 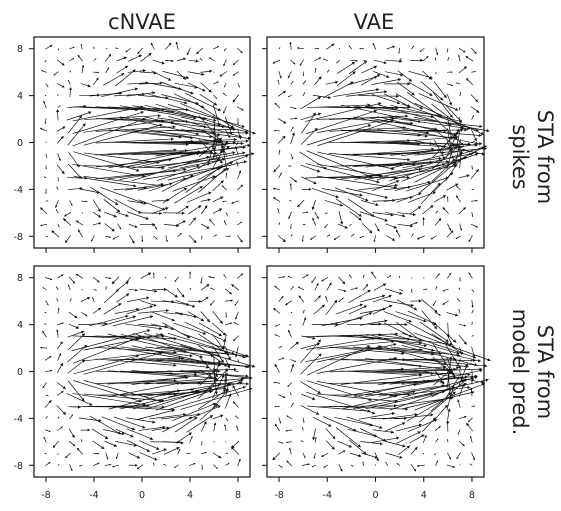 What do you see at coordinates (532, 157) in the screenshot?
I see `row-title-spikes: STA from spikes` at bounding box center [532, 157].